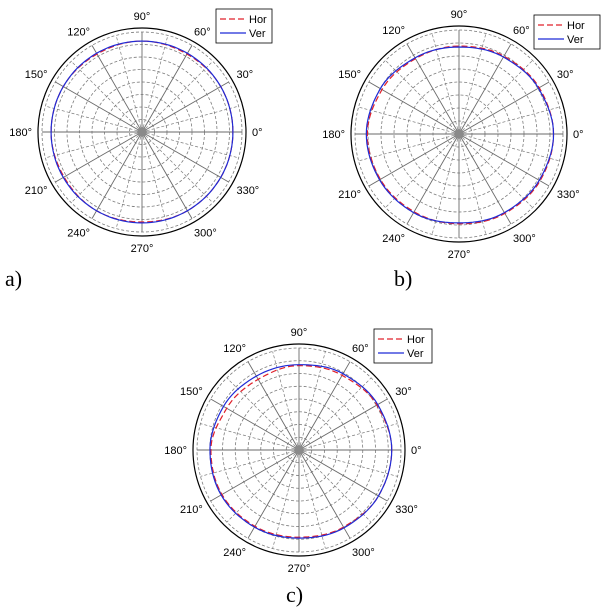 This screenshot has width=605, height=609. Describe the element at coordinates (191, 392) in the screenshot. I see `angle-tick-label: 150°` at that location.